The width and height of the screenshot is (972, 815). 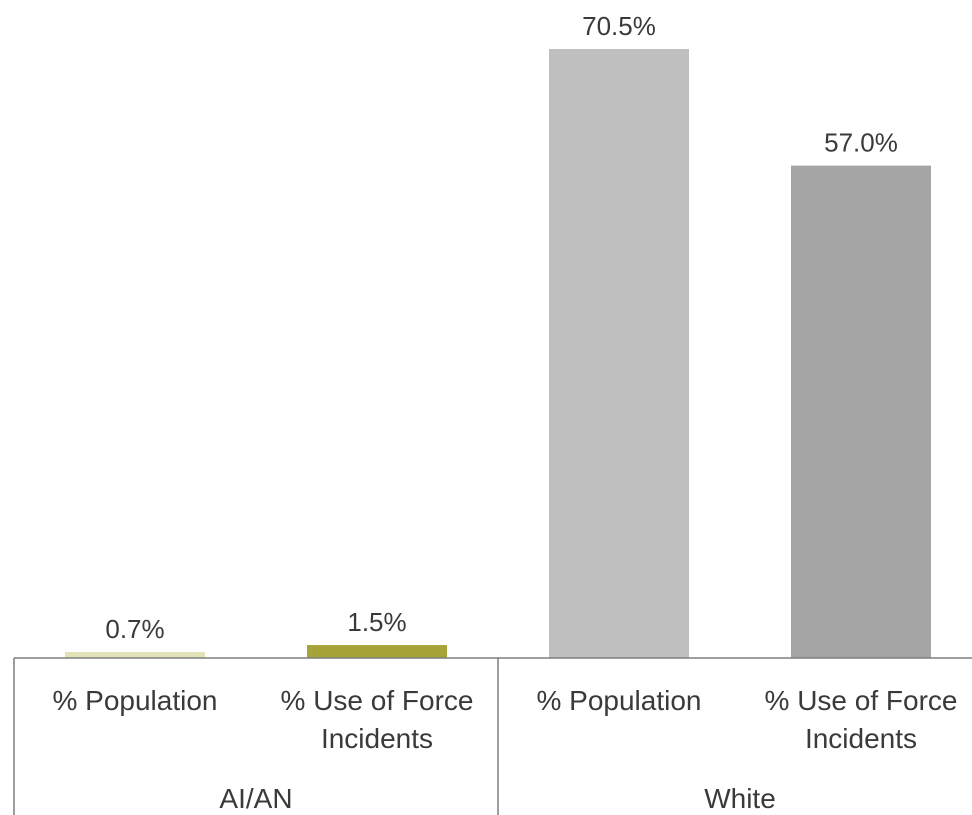 I want to click on value-label-1-0: 70.5%, so click(x=619, y=26).